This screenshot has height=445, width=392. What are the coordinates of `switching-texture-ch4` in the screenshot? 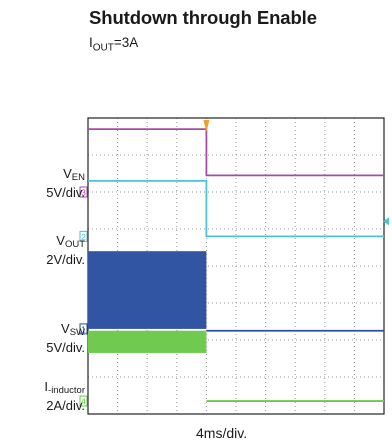 It's located at (147, 341).